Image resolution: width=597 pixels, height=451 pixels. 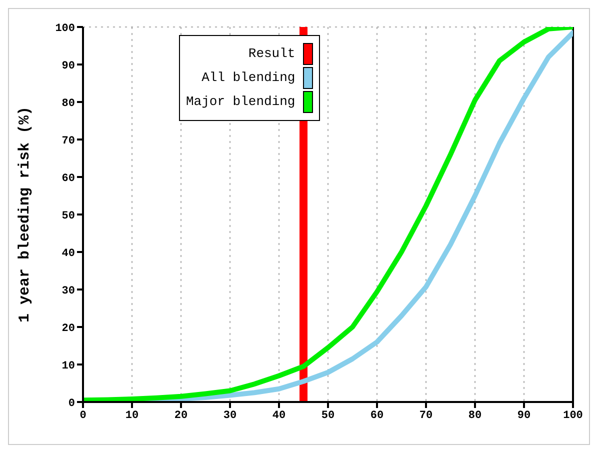 What do you see at coordinates (68, 366) in the screenshot?
I see `y-tick-label: 10` at bounding box center [68, 366].